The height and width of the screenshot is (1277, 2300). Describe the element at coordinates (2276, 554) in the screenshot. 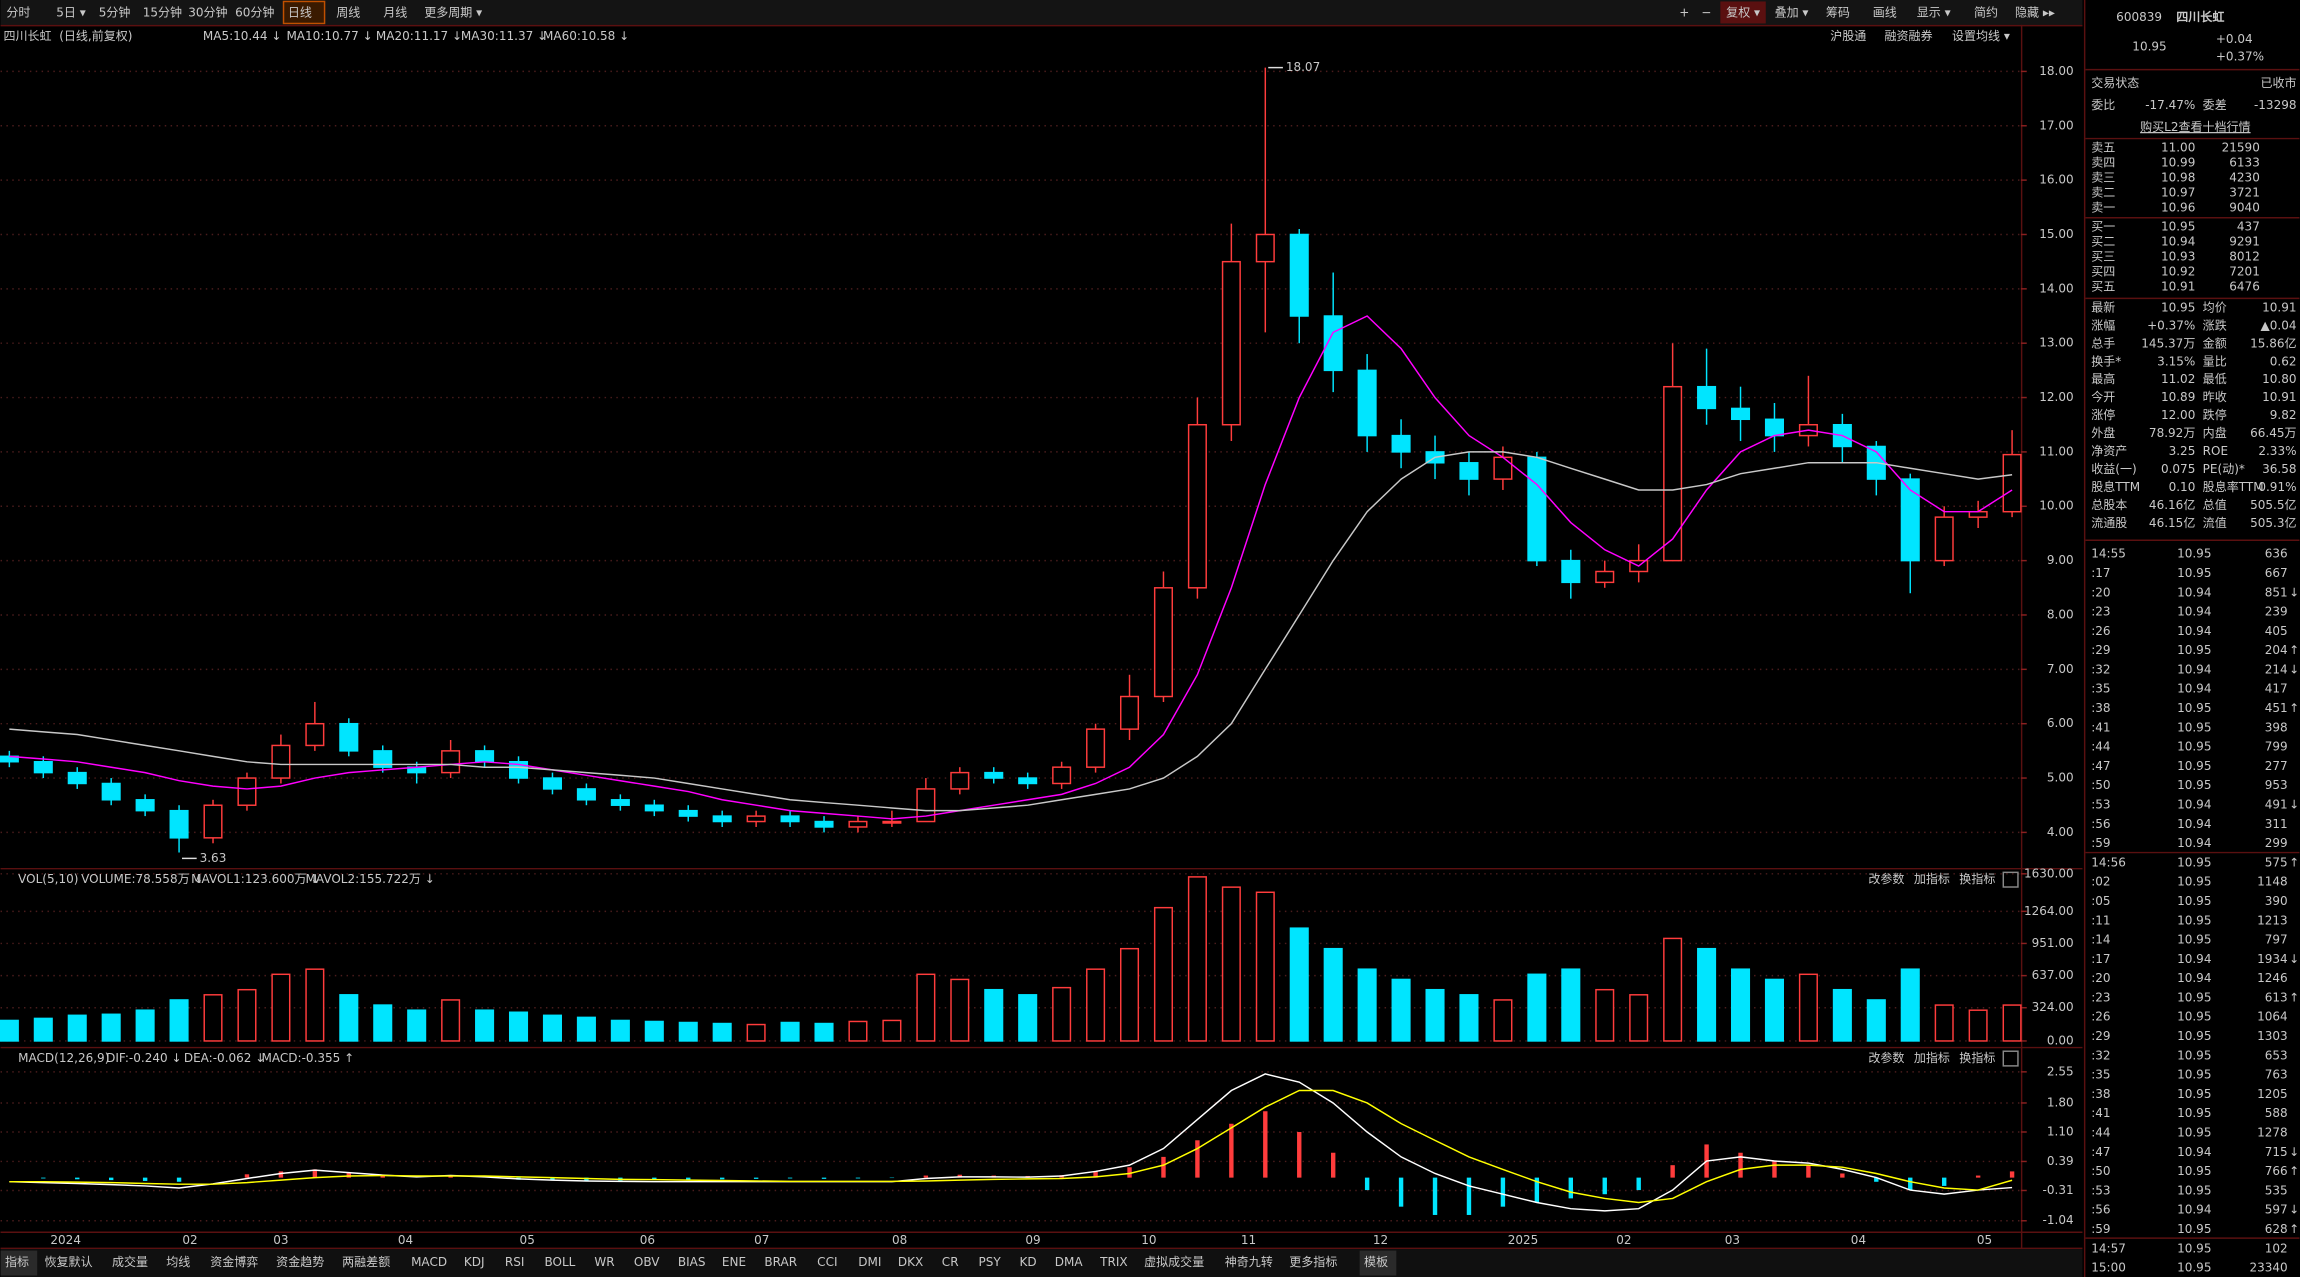

I see `tick-volume: 636` at that location.